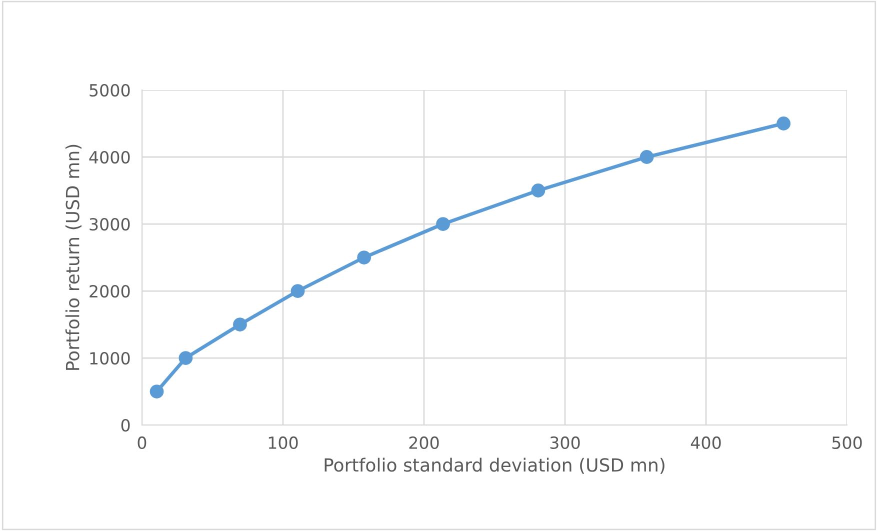 This screenshot has height=531, width=878. I want to click on y-tick-label: 5000, so click(110, 90).